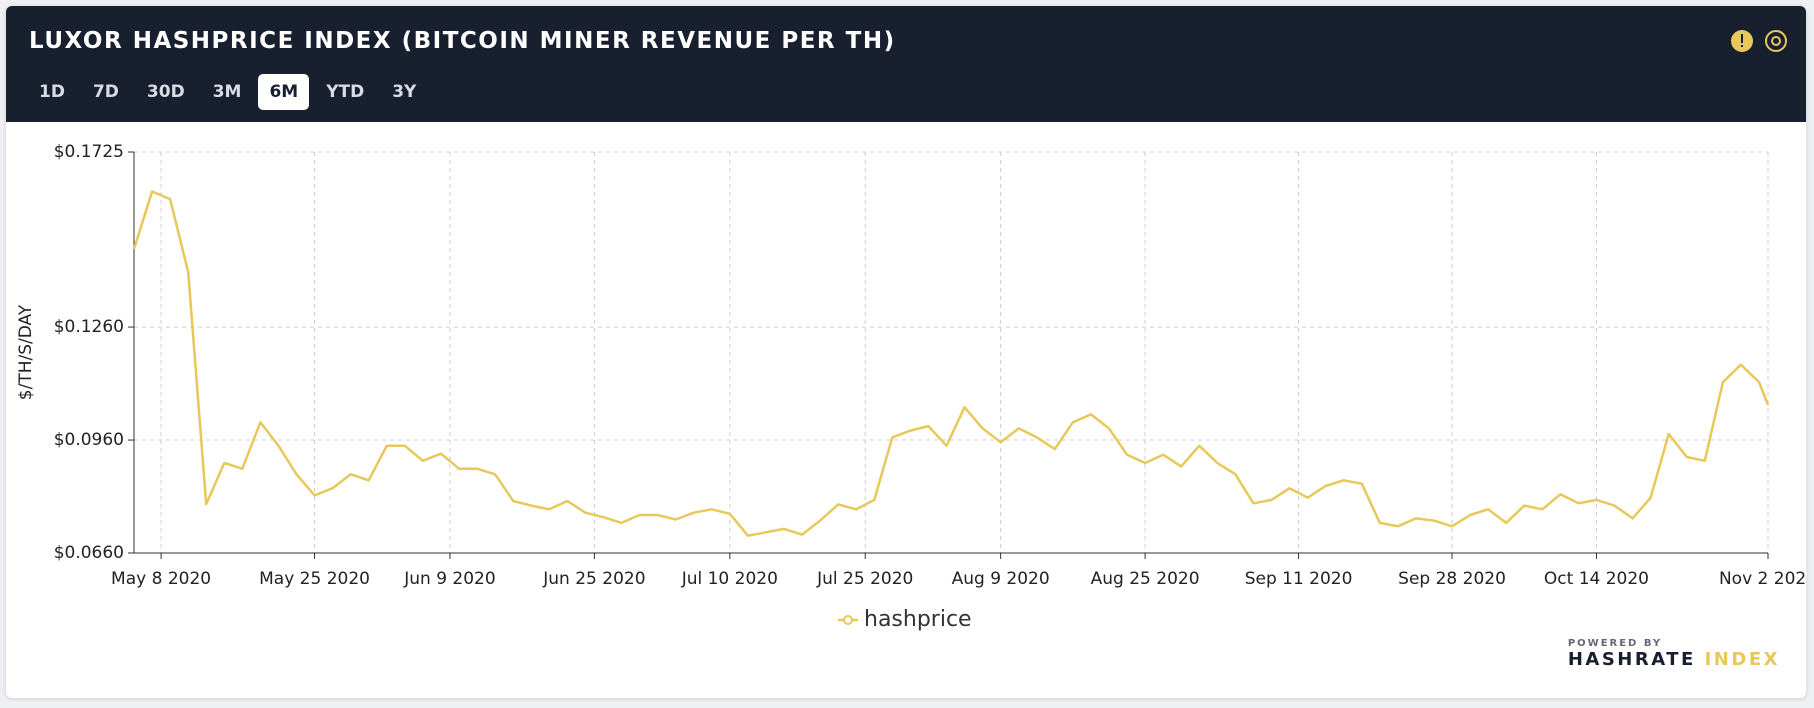 This screenshot has width=1814, height=708. I want to click on x-tick-label: Jul 10 2020, so click(729, 579).